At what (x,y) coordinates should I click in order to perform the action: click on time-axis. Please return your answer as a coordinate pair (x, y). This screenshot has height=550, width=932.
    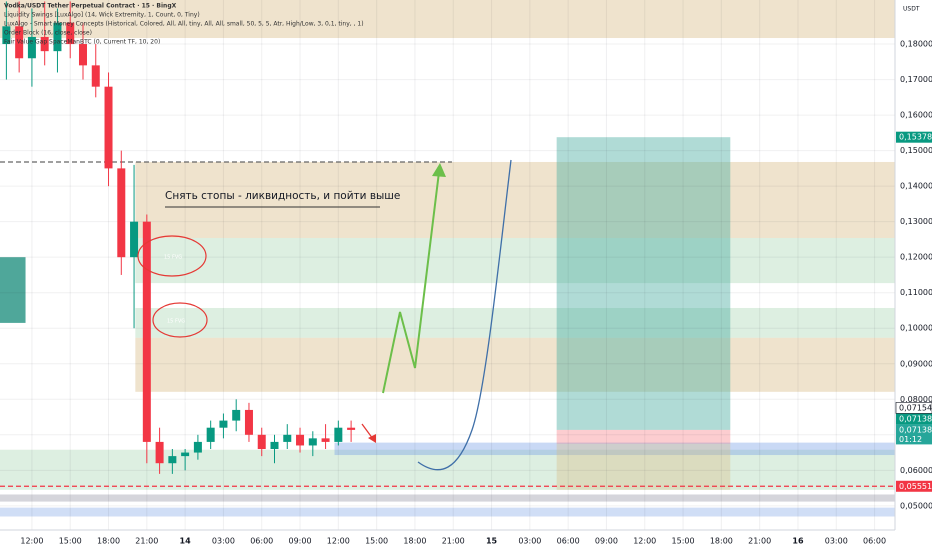
    Looking at the image, I should click on (466, 540).